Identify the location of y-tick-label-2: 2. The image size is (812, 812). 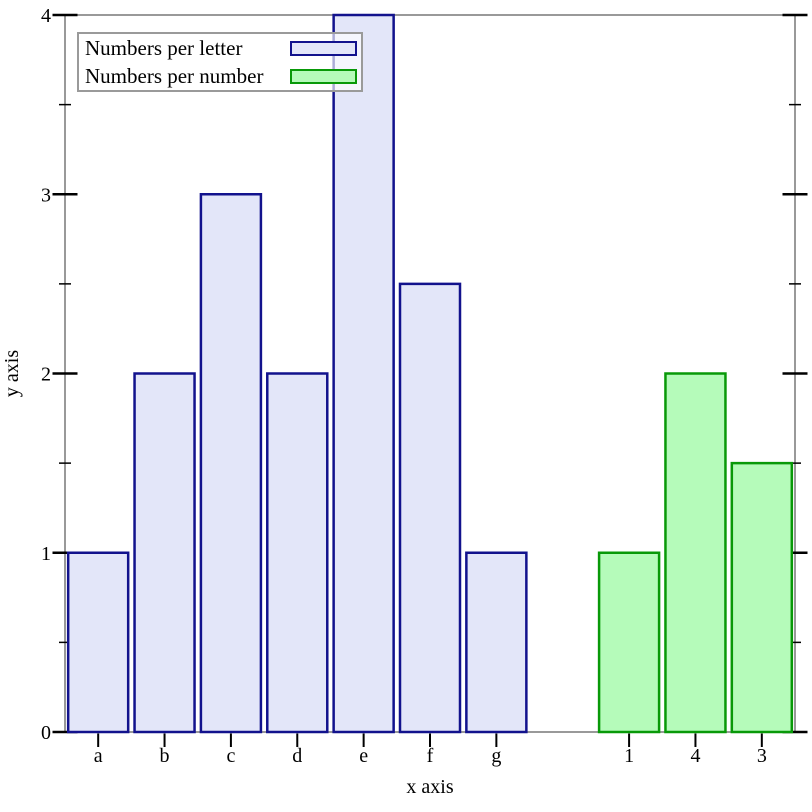
(46, 375).